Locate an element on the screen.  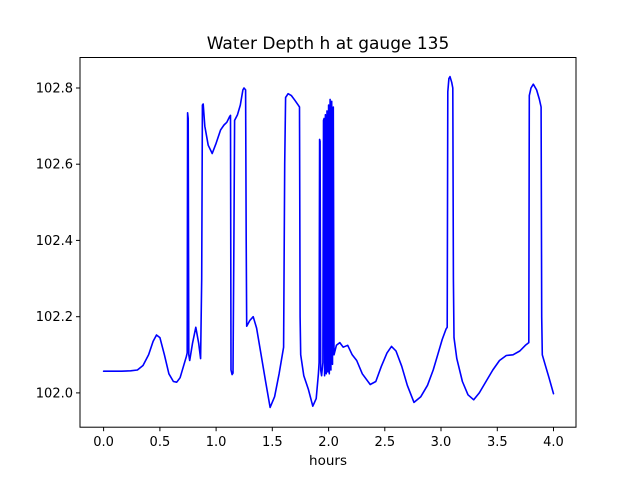
y-tick-label: 102.2 is located at coordinates (54, 317).